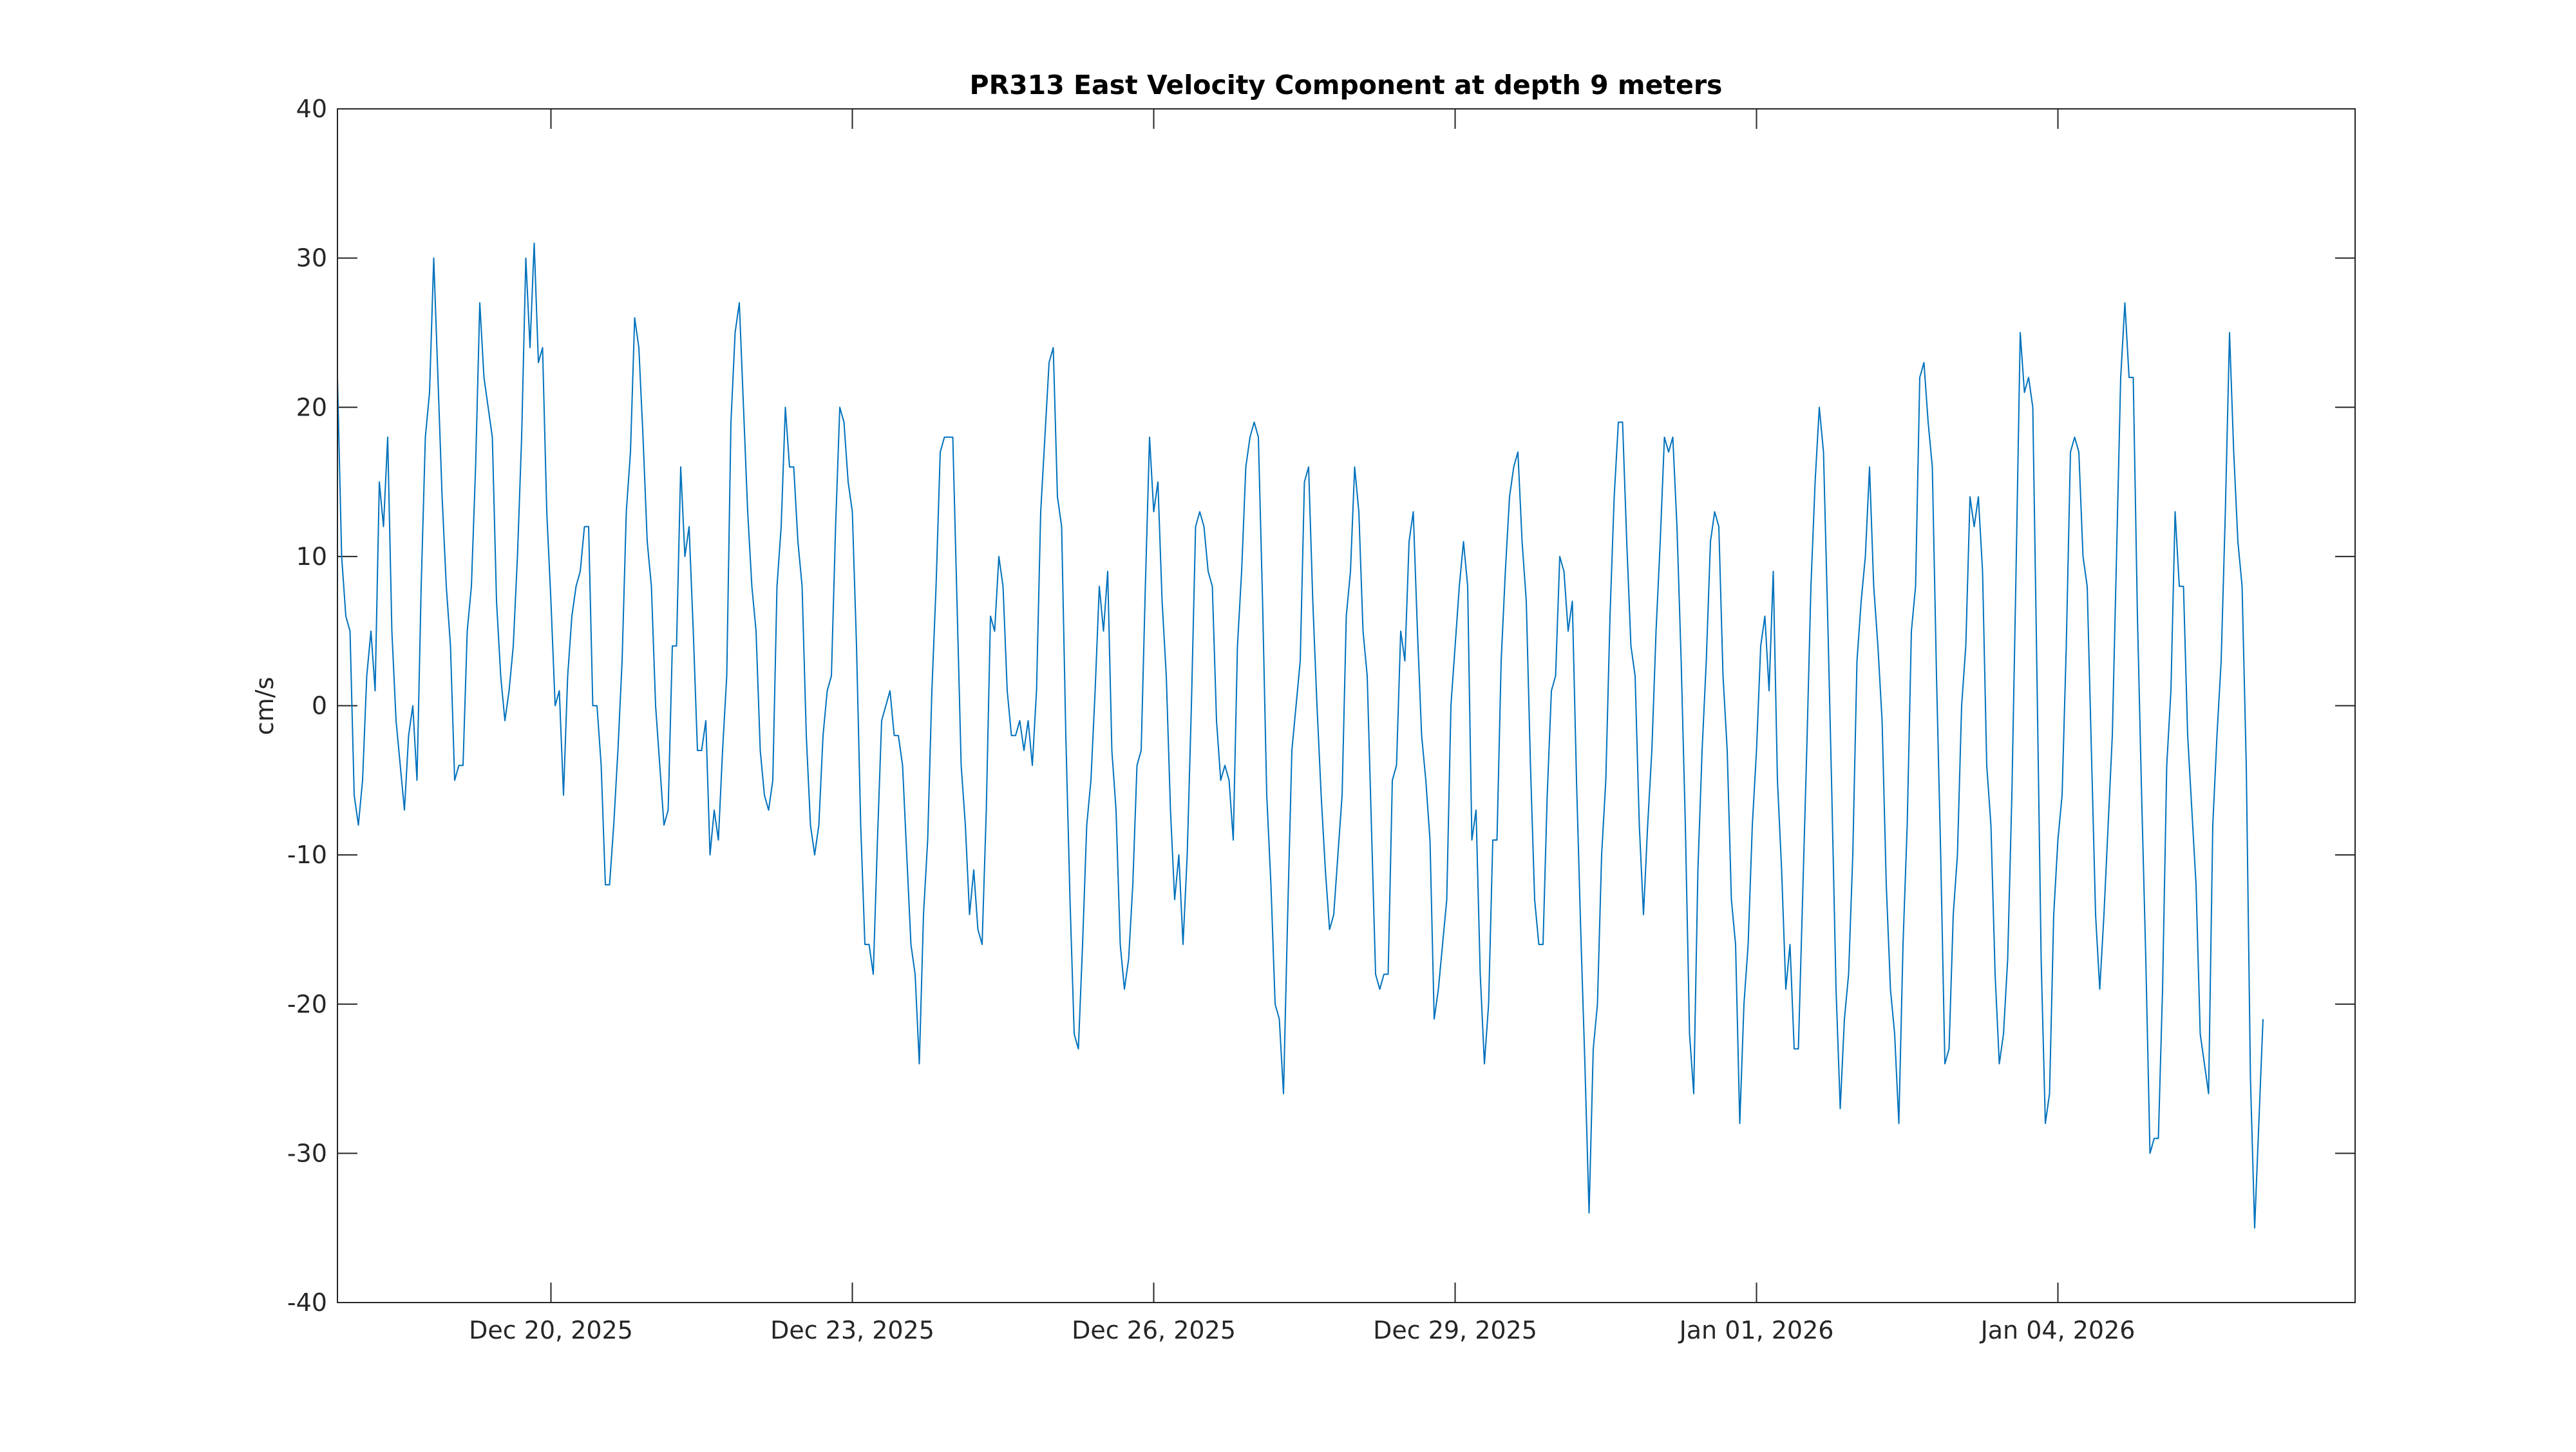 The height and width of the screenshot is (1452, 2576). I want to click on y-tick-label: -40, so click(307, 1302).